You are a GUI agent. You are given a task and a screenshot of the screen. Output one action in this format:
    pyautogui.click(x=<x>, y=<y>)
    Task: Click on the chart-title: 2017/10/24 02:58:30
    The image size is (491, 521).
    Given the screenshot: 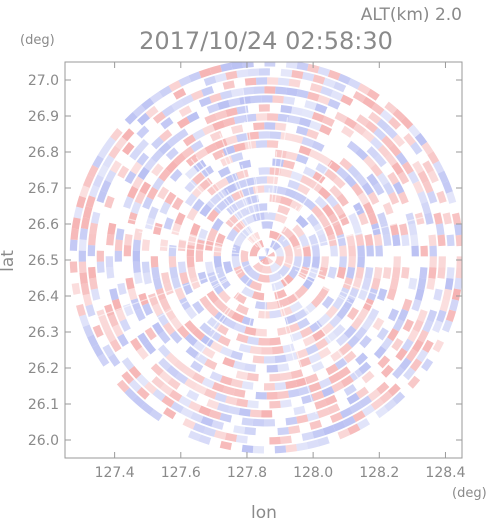 What is the action you would take?
    pyautogui.click(x=266, y=41)
    